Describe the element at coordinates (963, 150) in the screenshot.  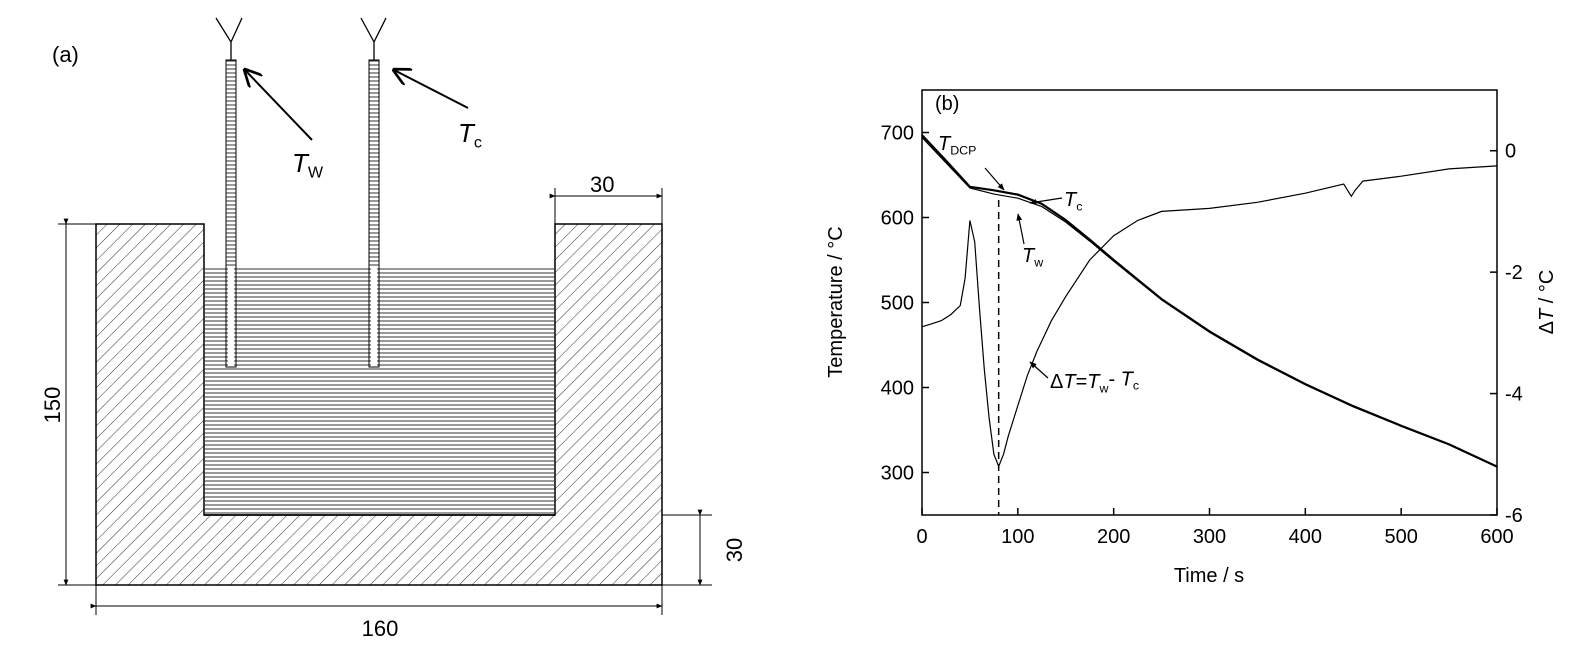
I see `text-part: DCP` at that location.